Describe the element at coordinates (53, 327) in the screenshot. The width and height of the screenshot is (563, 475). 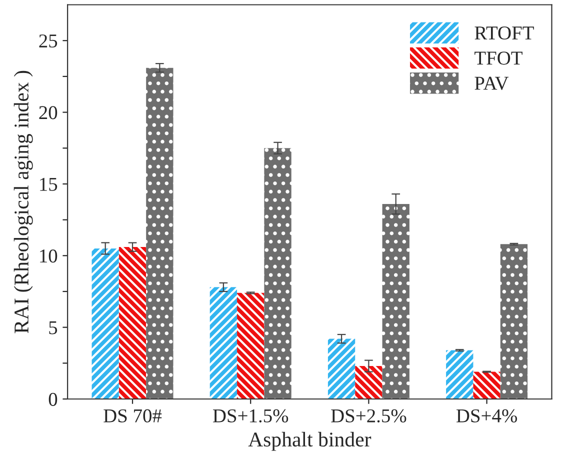
I see `y-tick-label: 5` at that location.